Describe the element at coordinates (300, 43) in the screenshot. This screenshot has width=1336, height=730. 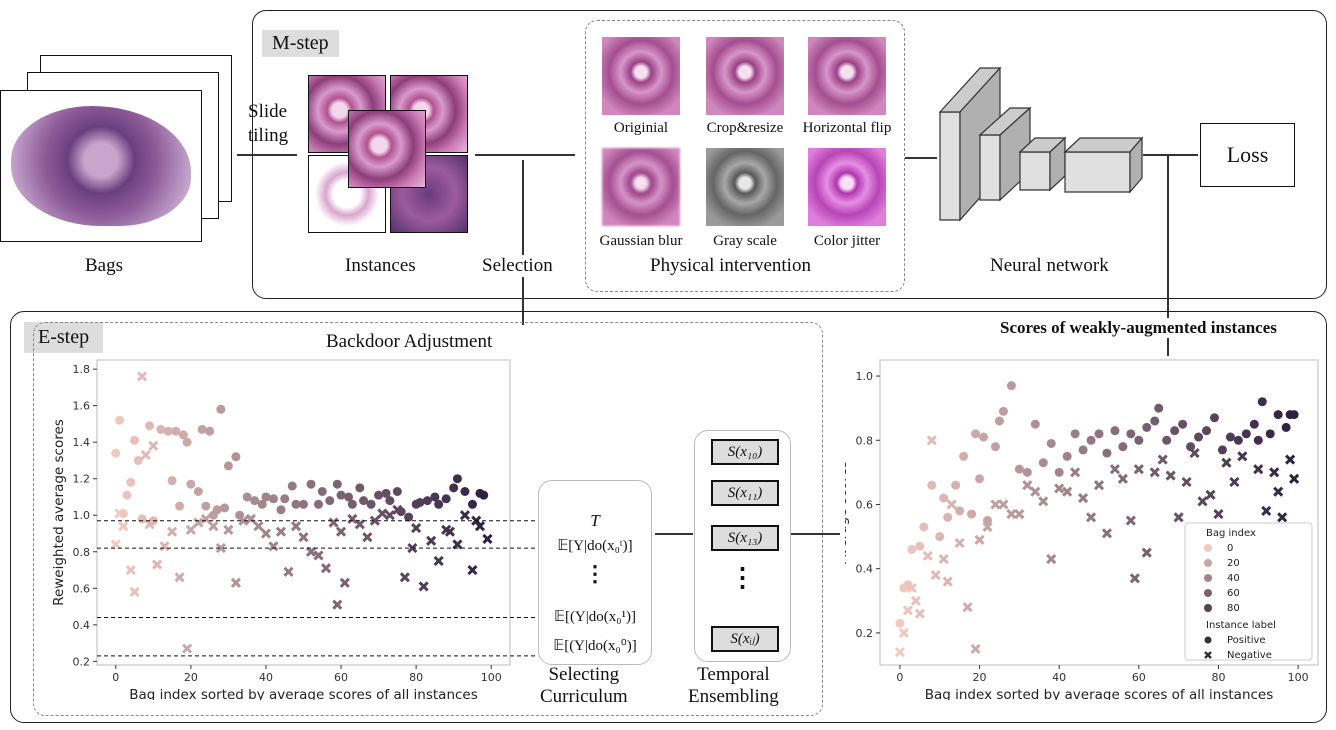
I see `m-step-tag: M-step` at that location.